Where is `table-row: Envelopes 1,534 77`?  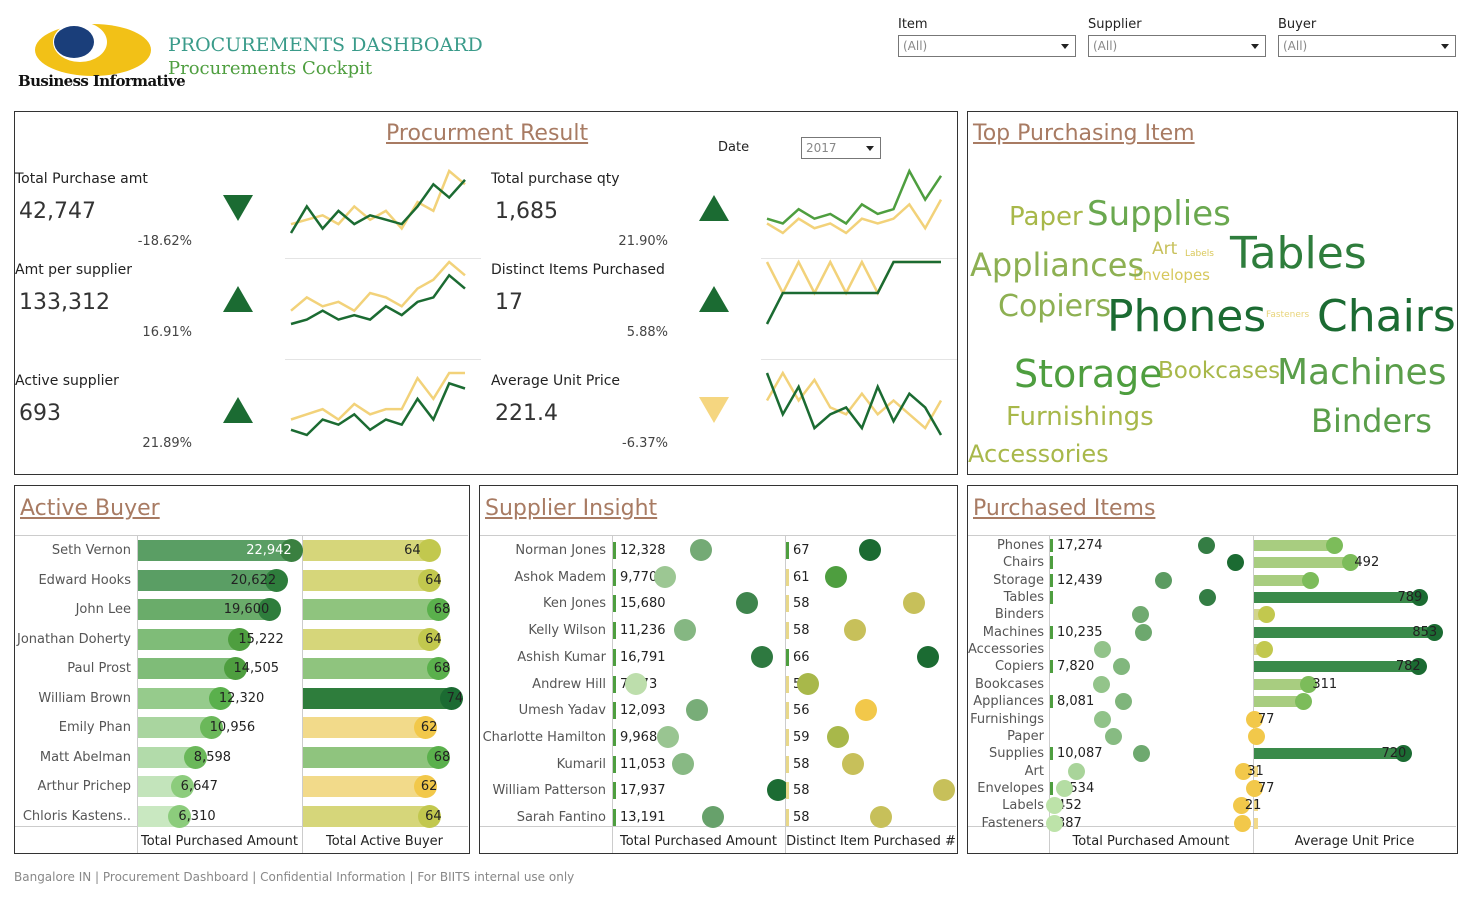
table-row: Envelopes 1,534 77 is located at coordinates (1212, 788).